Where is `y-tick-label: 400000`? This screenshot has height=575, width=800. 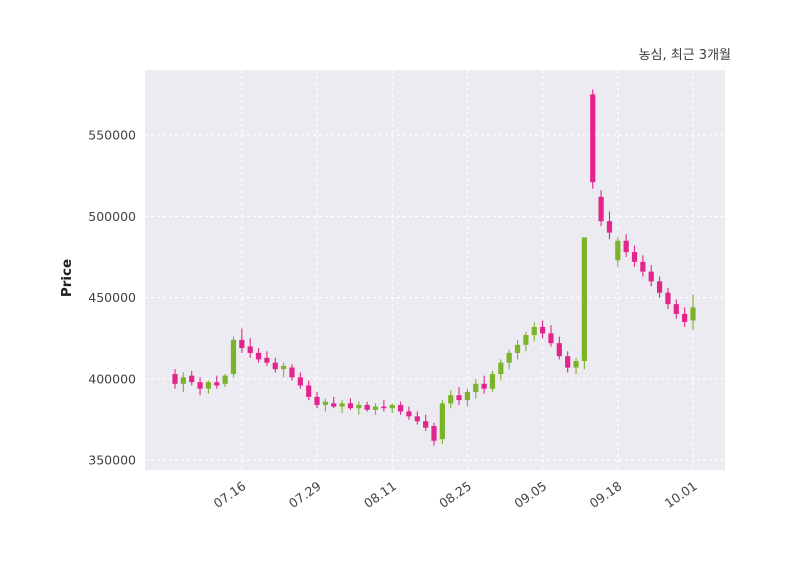
y-tick-label: 400000 is located at coordinates (112, 378).